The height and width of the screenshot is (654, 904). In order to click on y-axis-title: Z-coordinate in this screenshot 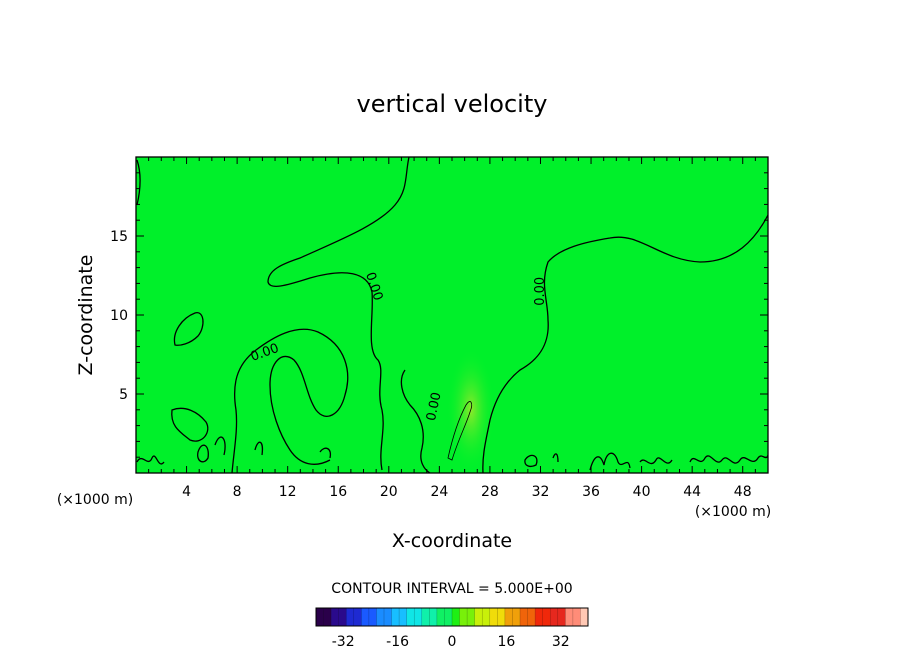, I will do `click(86, 315)`.